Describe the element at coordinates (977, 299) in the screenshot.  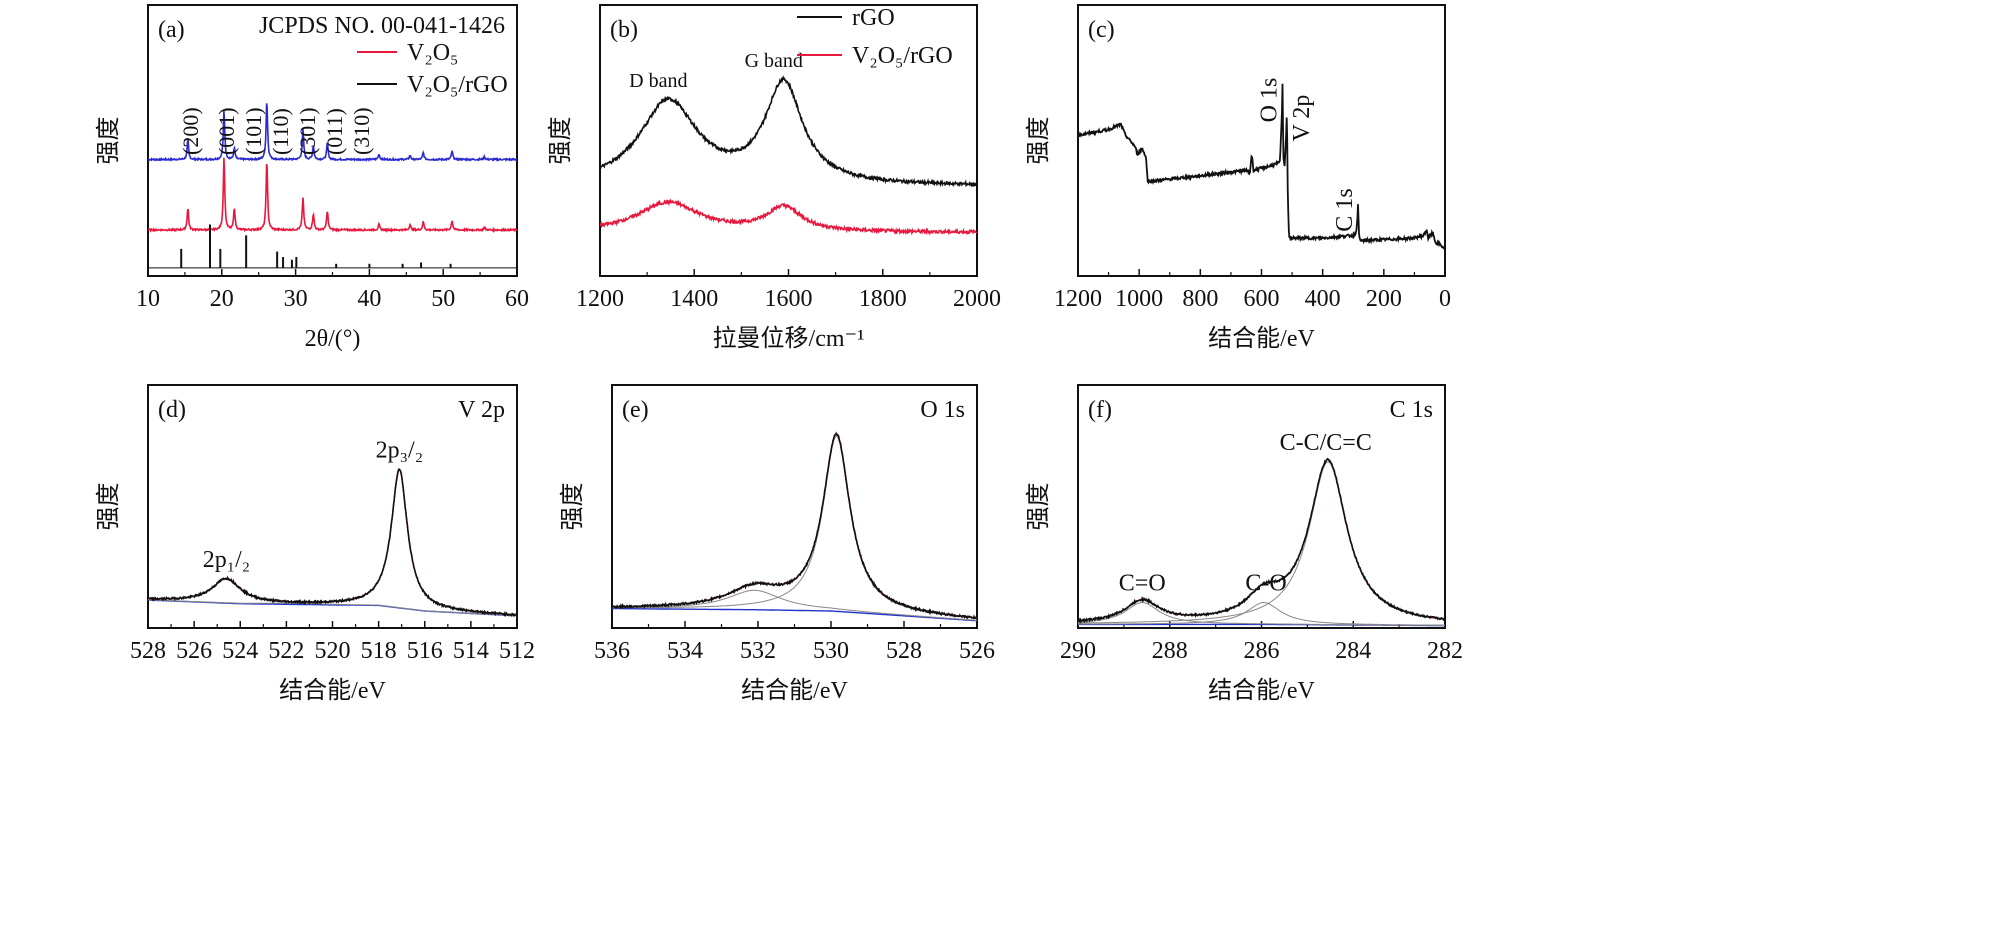
I see `x-tick-label: 2000` at that location.